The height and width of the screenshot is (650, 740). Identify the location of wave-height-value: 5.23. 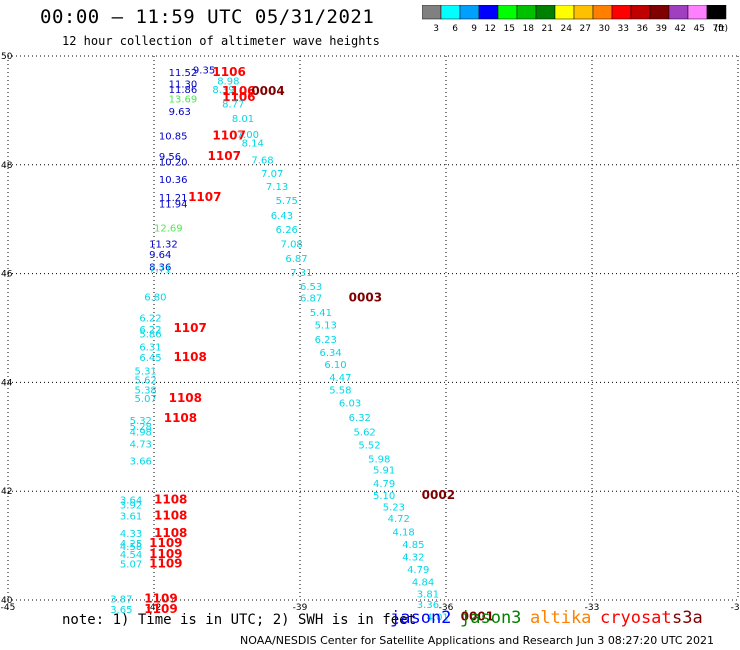
(394, 507).